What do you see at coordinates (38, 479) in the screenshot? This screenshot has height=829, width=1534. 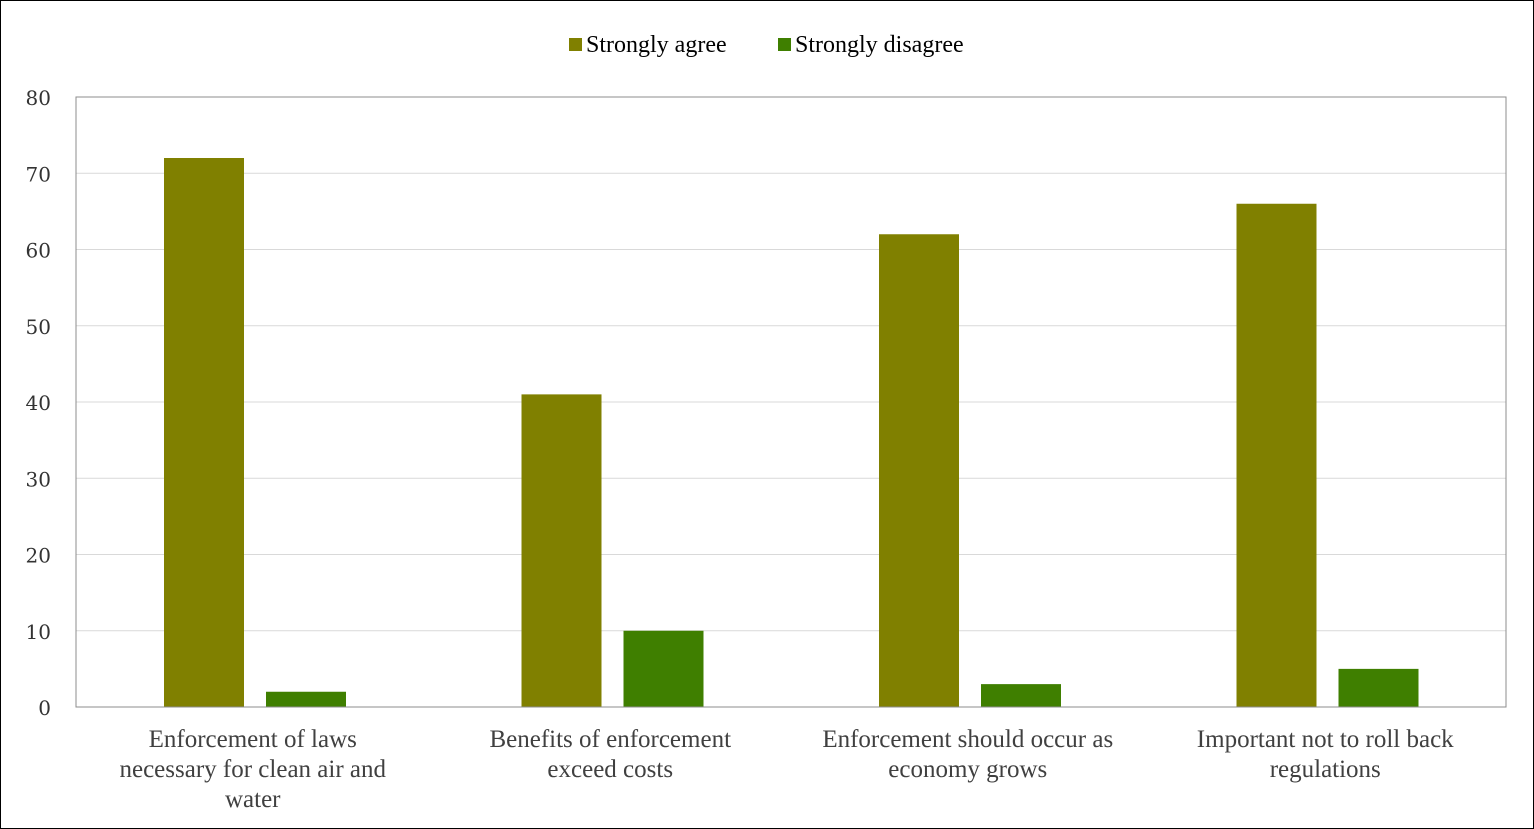 I see `y-tick-label: 30` at bounding box center [38, 479].